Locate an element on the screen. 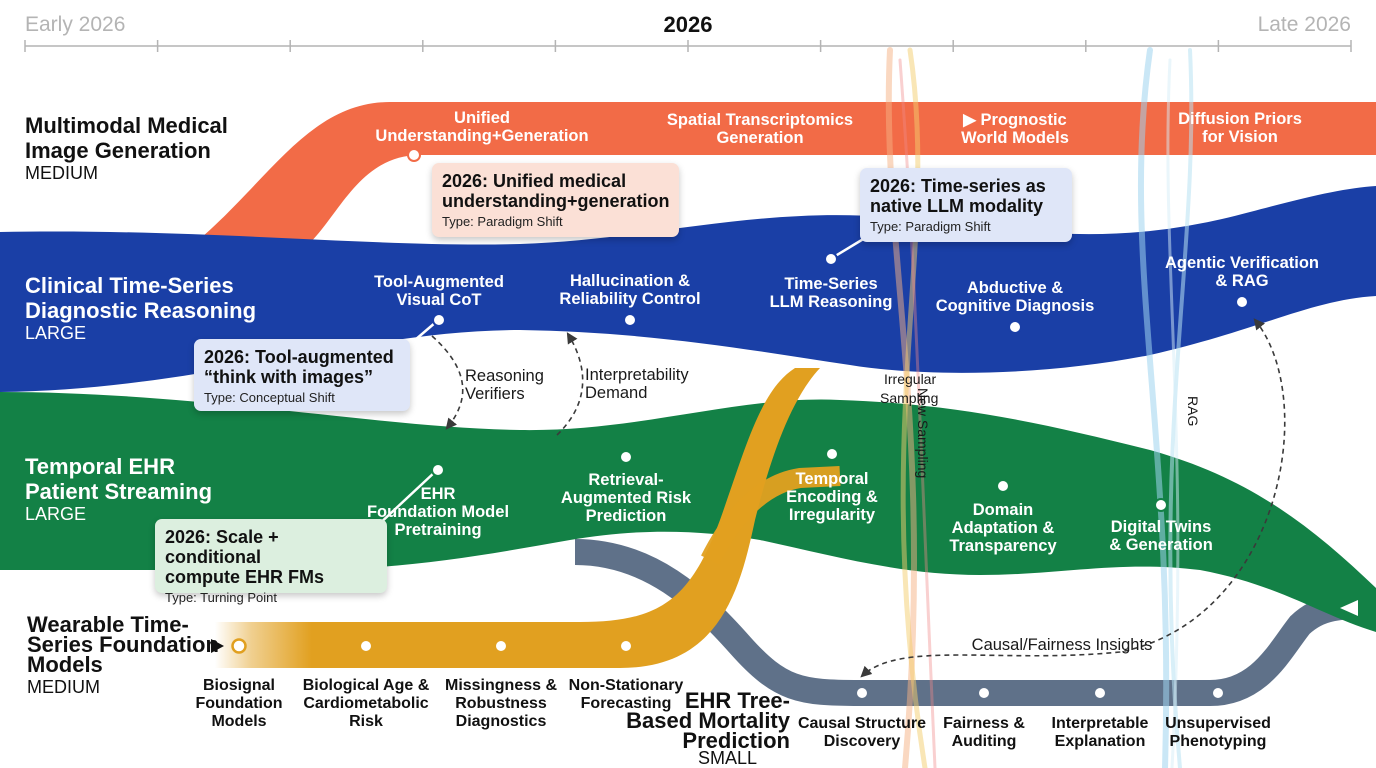 This screenshot has width=1376, height=768. flow-label-reasoning-verifiers: Reasoning Verifiers is located at coordinates (506, 385).